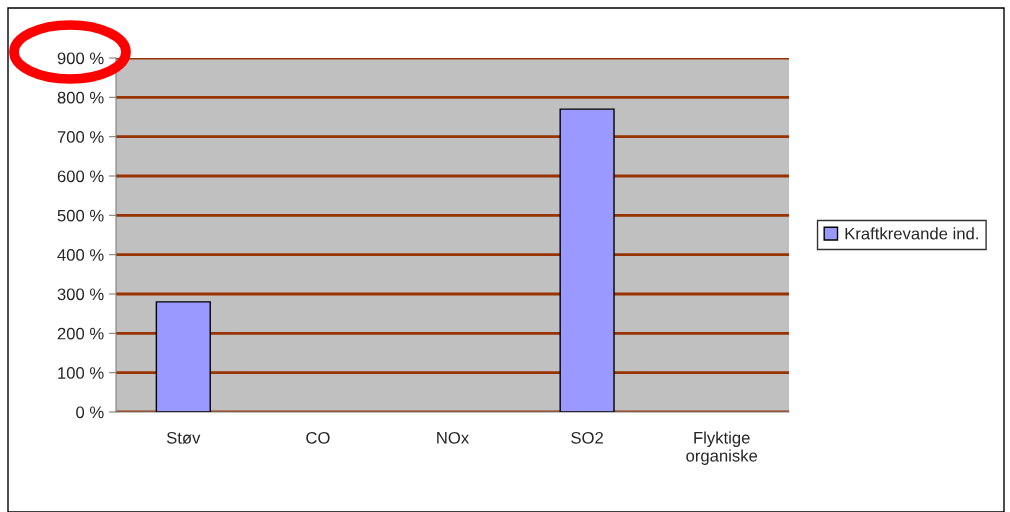 This screenshot has height=512, width=1010. Describe the element at coordinates (80, 137) in the screenshot. I see `y-tick-label: 700 %` at that location.